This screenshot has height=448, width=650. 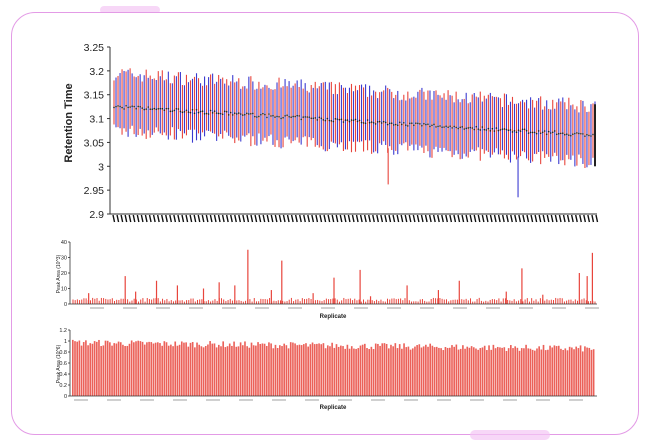 What do you see at coordinates (64, 243) in the screenshot?
I see `pa1-y-tick-label: 40` at bounding box center [64, 243].